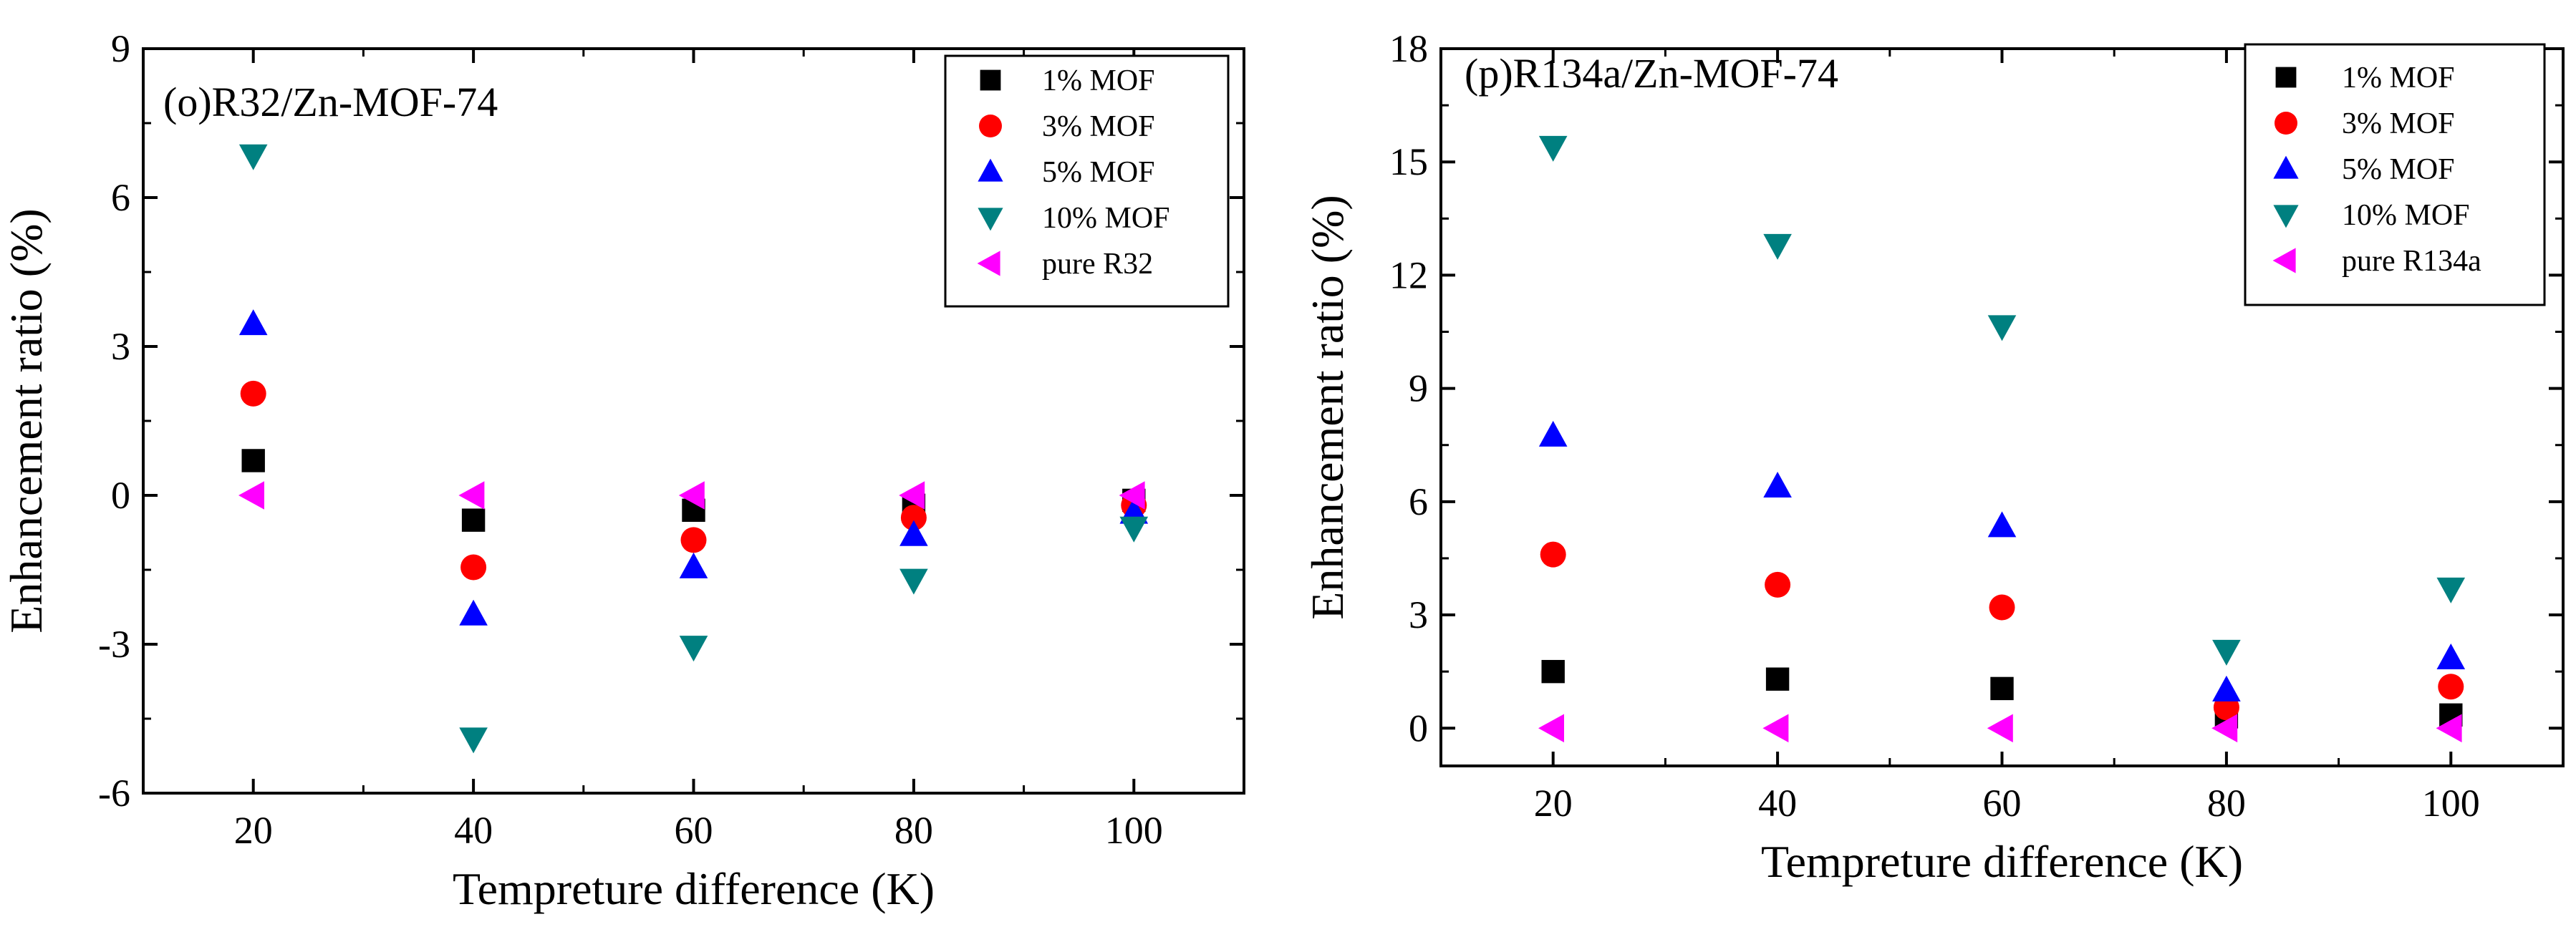 This screenshot has width=2576, height=932. I want to click on legend: 1% MOF 3% MOF 5% MOF 10% MOF pure R32, so click(1087, 181).